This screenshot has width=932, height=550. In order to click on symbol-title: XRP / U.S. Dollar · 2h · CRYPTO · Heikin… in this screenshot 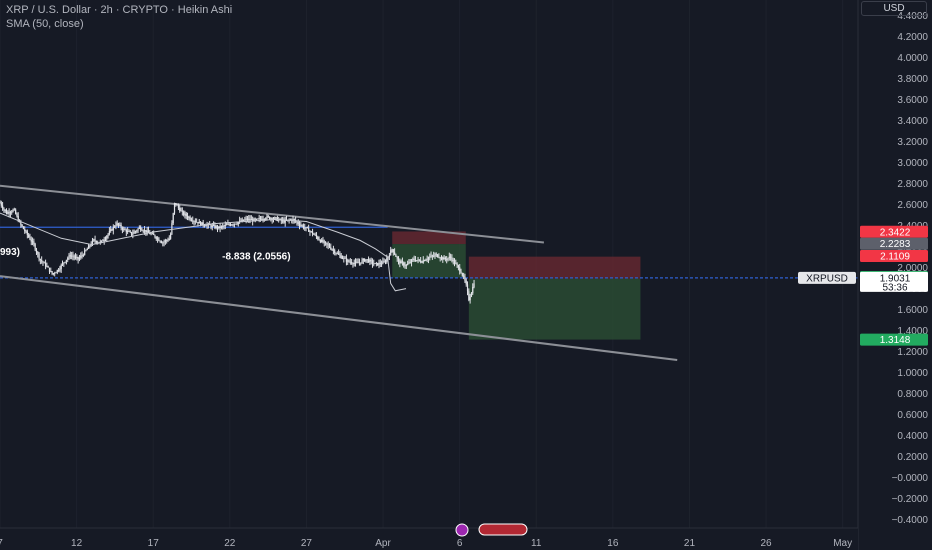, I will do `click(119, 10)`.